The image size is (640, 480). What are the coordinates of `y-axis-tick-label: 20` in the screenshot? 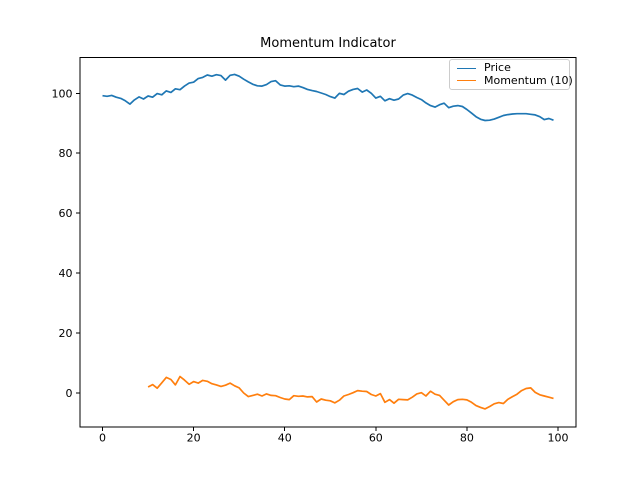 It's located at (66, 333).